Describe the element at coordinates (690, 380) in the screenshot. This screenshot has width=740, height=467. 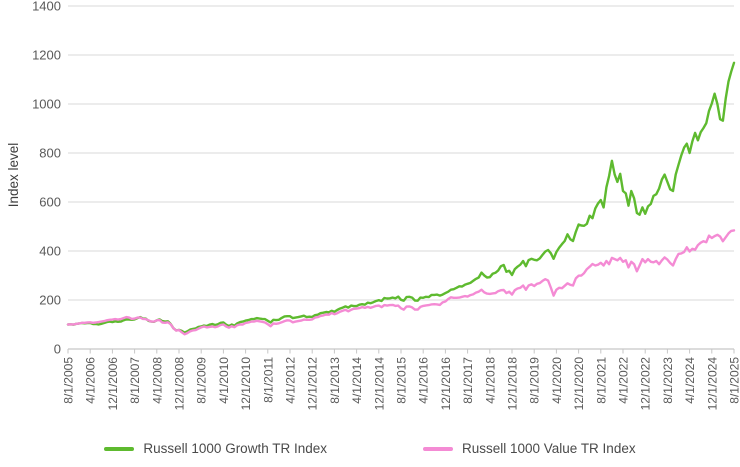
I see `x-axis-label: 4/1/2024` at that location.